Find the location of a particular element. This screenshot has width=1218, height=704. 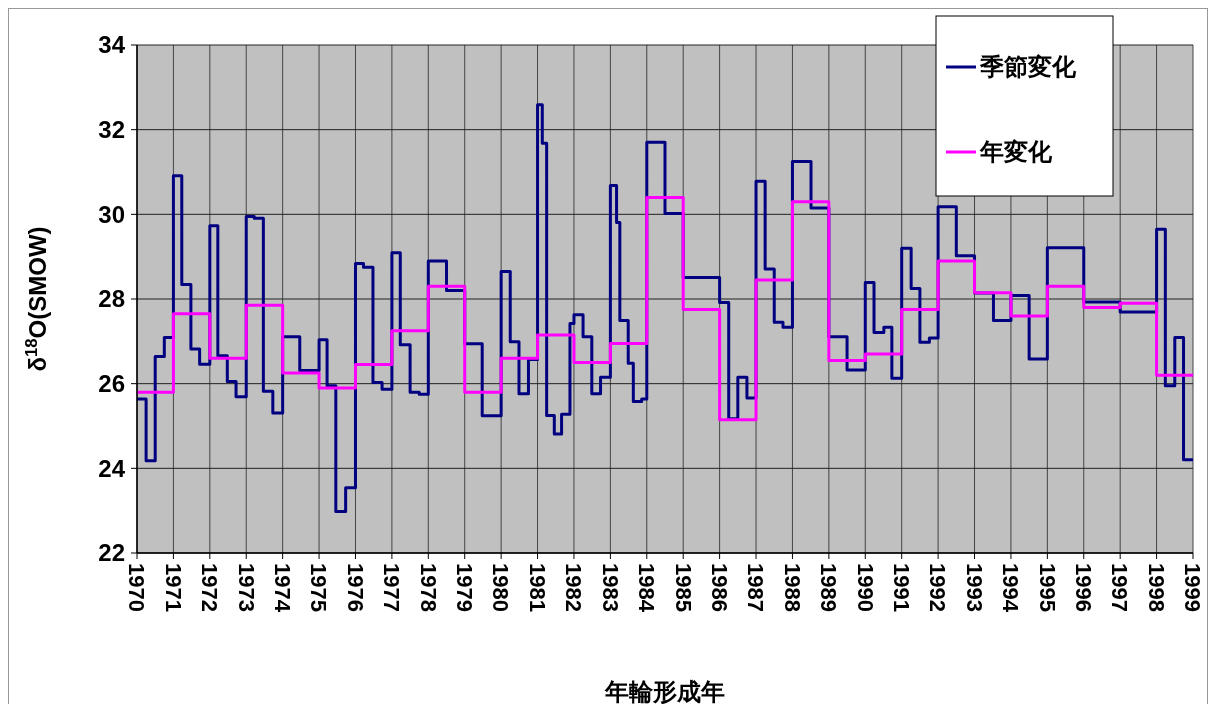

x-tick-label: 1982 is located at coordinates (574, 587).